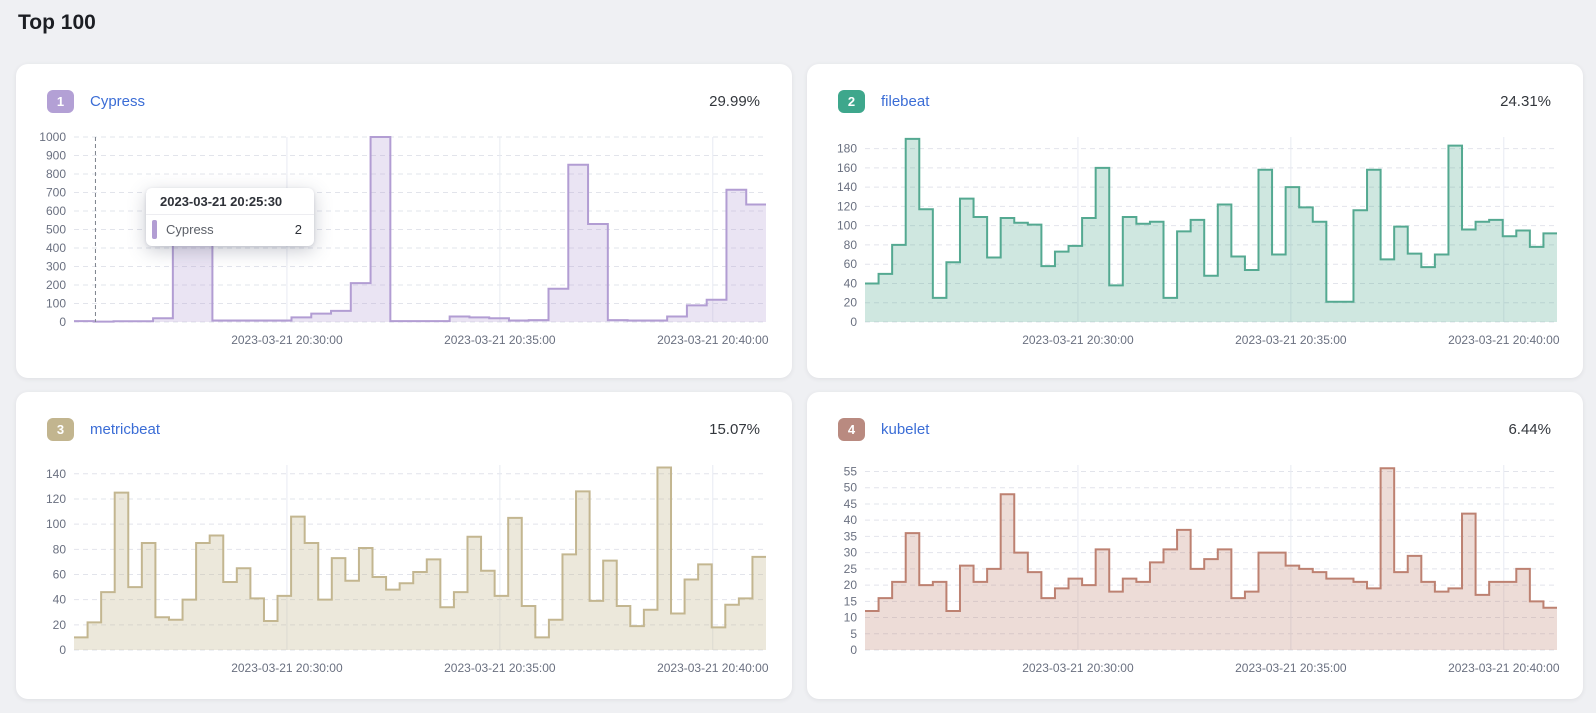  I want to click on y-axis-tick-label: 15, so click(851, 601).